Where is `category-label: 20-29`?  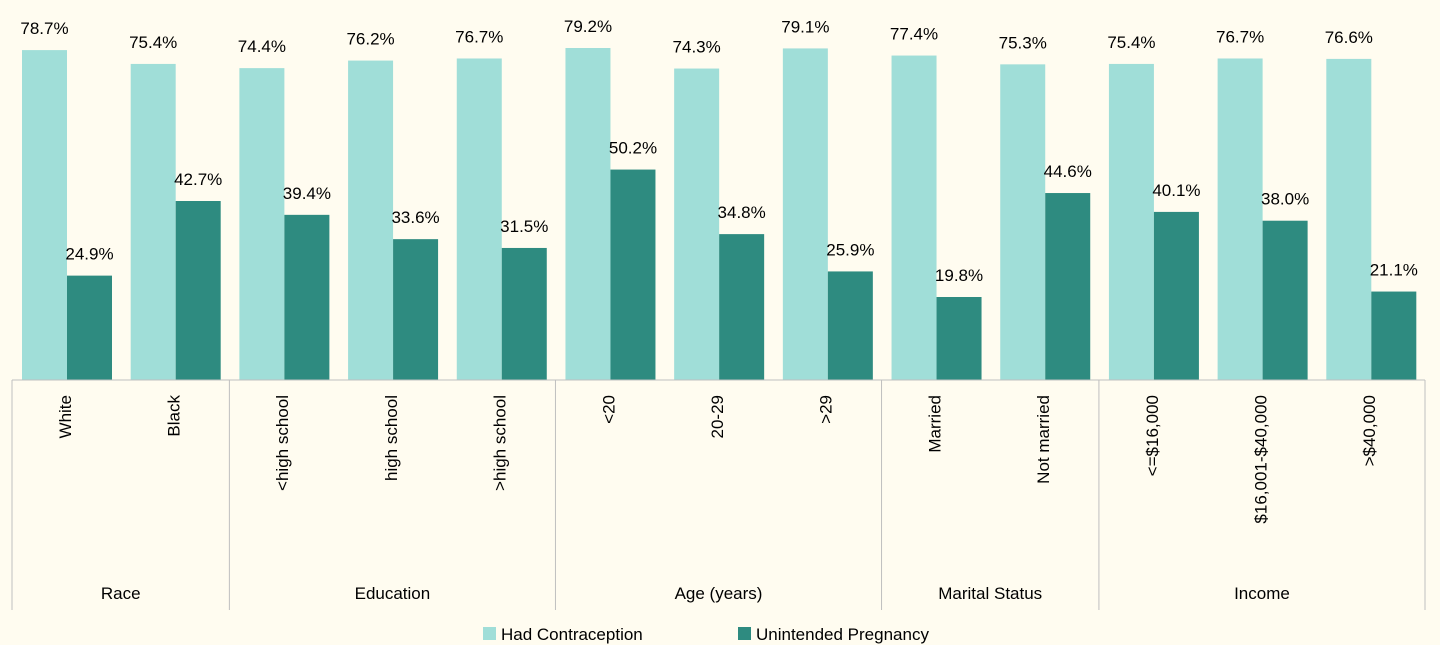 category-label: 20-29 is located at coordinates (717, 416).